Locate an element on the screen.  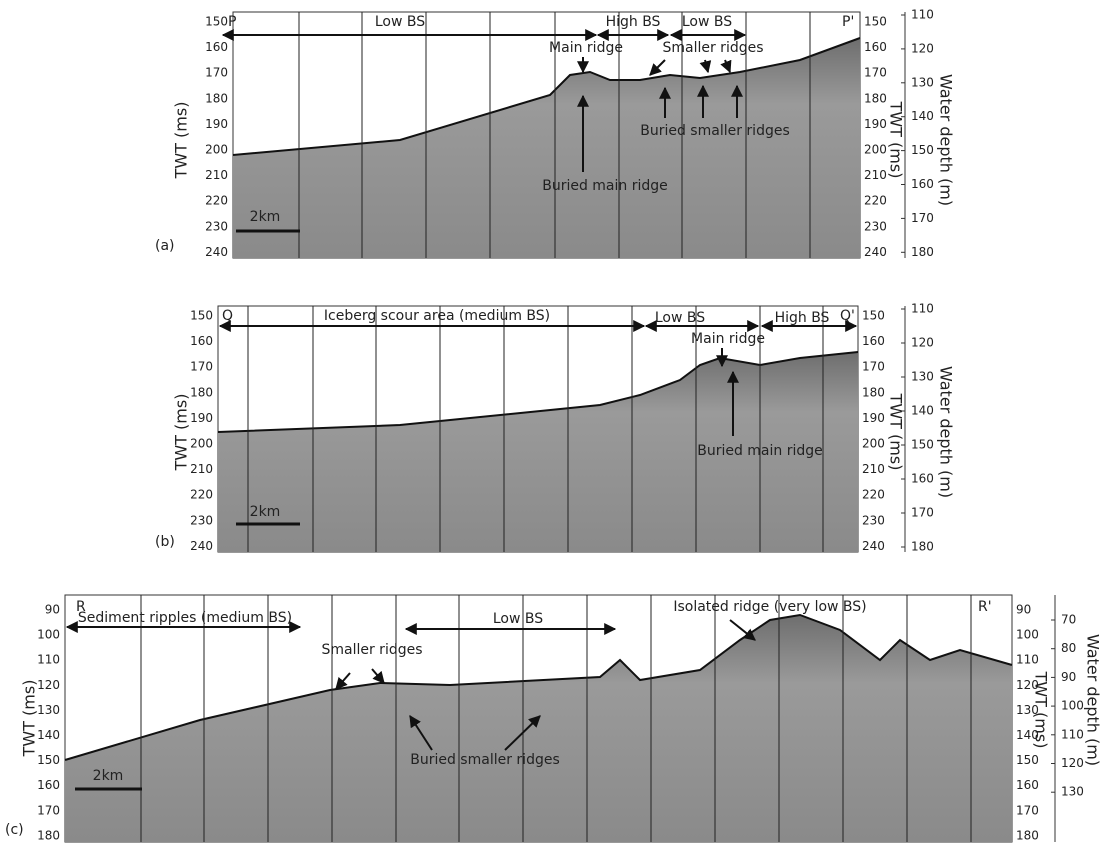
y2-tick-label: 90 is located at coordinates (1023, 610).